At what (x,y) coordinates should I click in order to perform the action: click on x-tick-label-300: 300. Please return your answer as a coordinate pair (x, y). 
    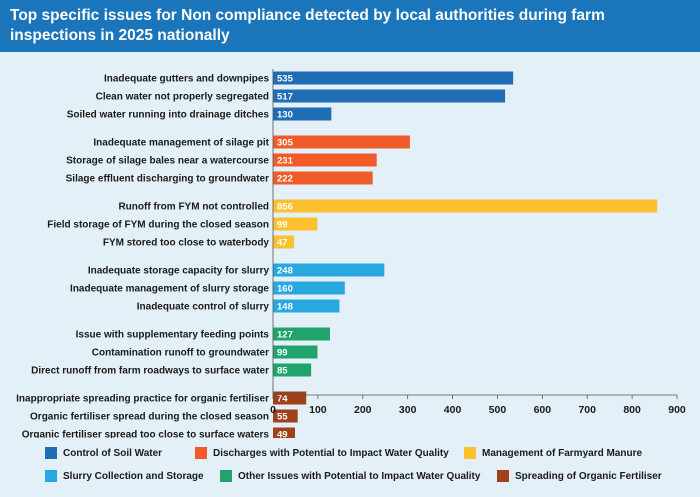
    Looking at the image, I should click on (408, 410).